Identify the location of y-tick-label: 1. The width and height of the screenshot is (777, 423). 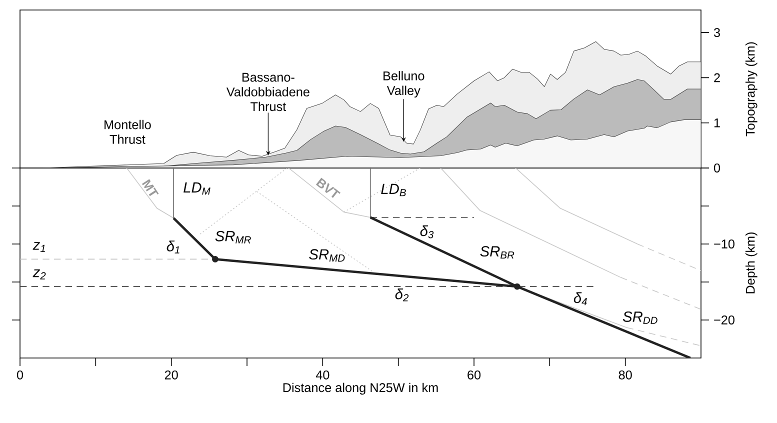
(717, 123).